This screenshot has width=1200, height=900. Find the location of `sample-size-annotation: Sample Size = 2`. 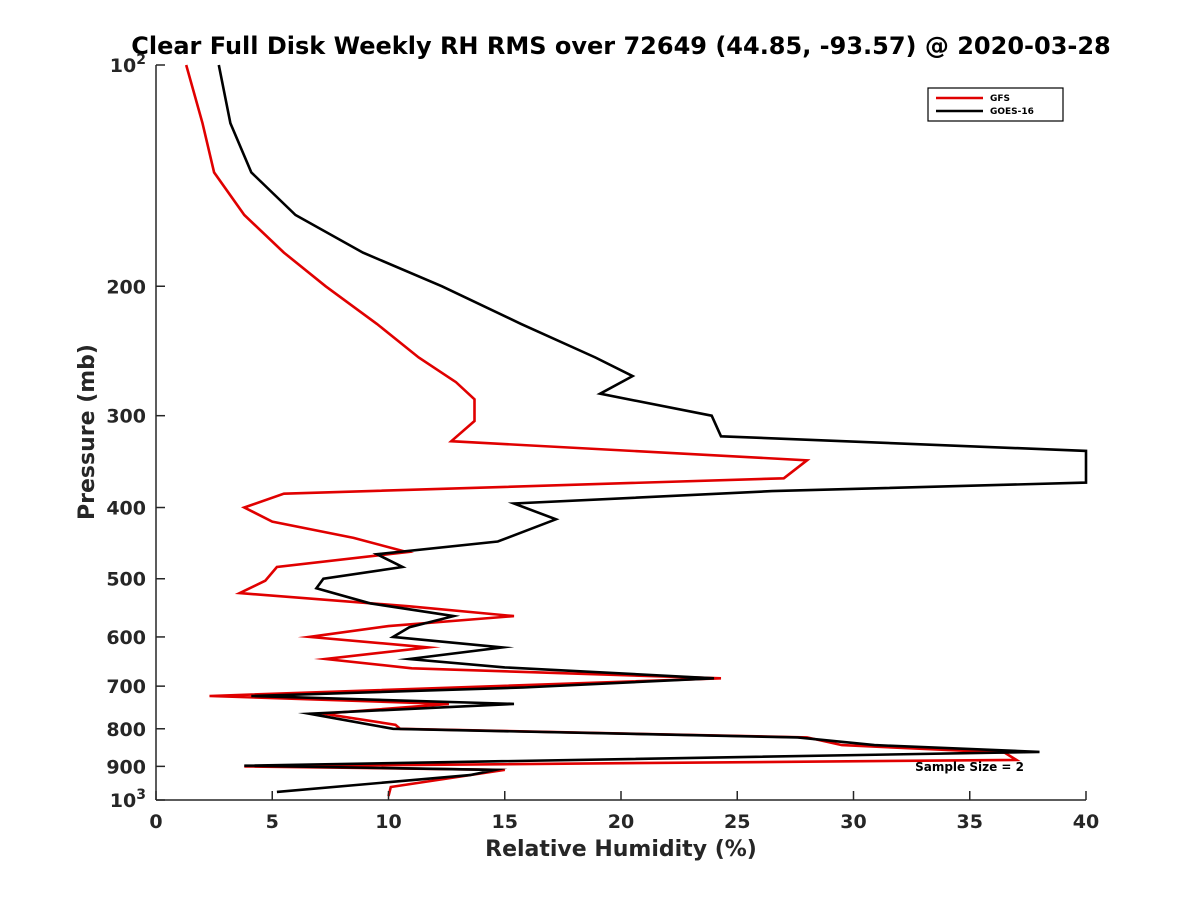

sample-size-annotation: Sample Size = 2 is located at coordinates (969, 767).